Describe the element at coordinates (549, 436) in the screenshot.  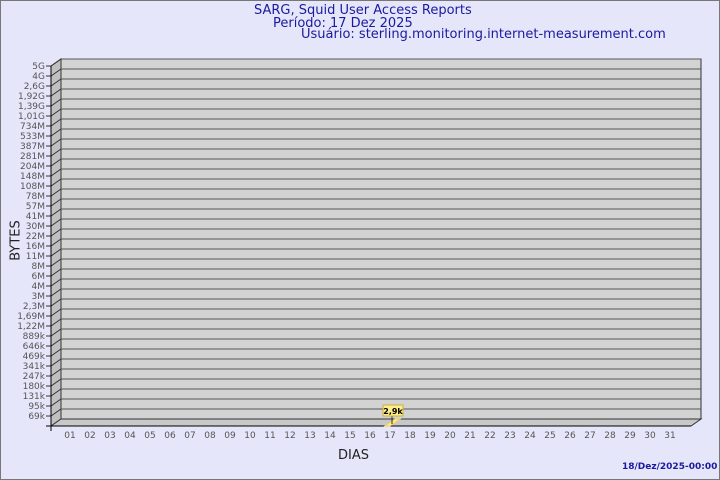
I see `x-tick-label: 25` at that location.